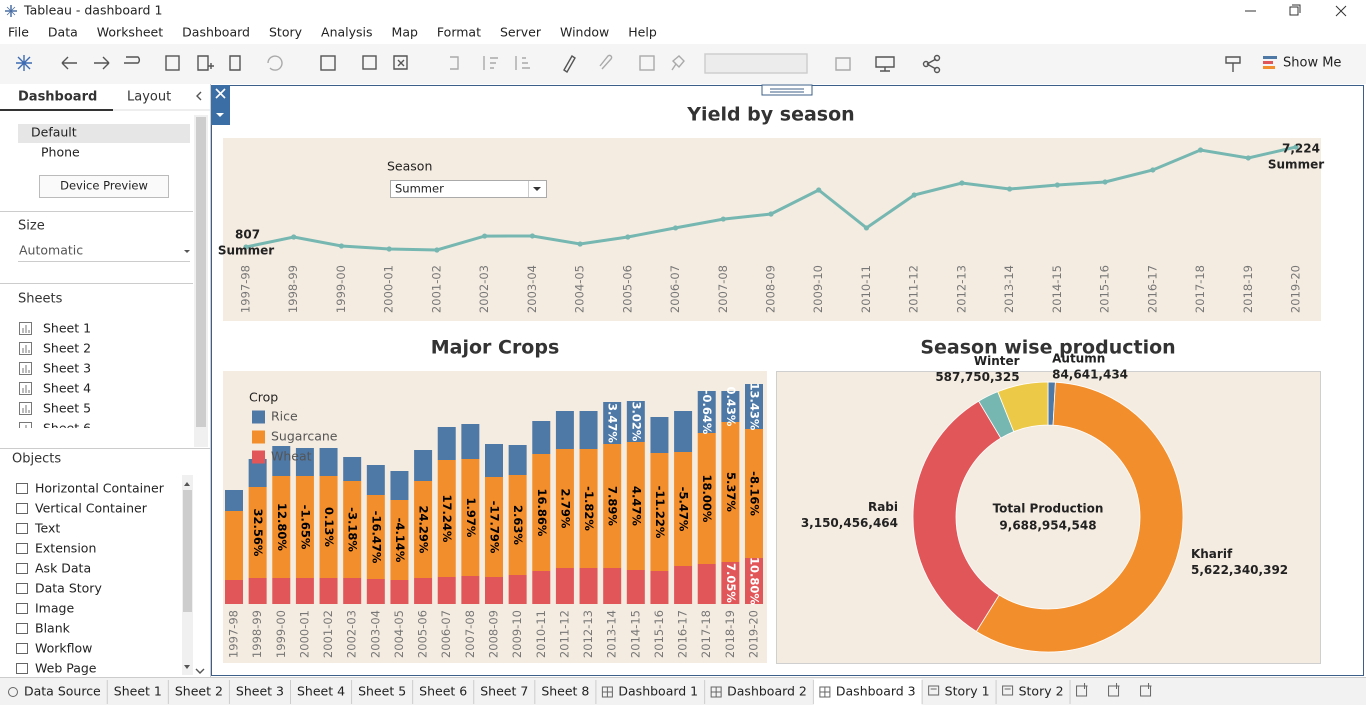  What do you see at coordinates (18, 32) in the screenshot?
I see `menu-item: File` at bounding box center [18, 32].